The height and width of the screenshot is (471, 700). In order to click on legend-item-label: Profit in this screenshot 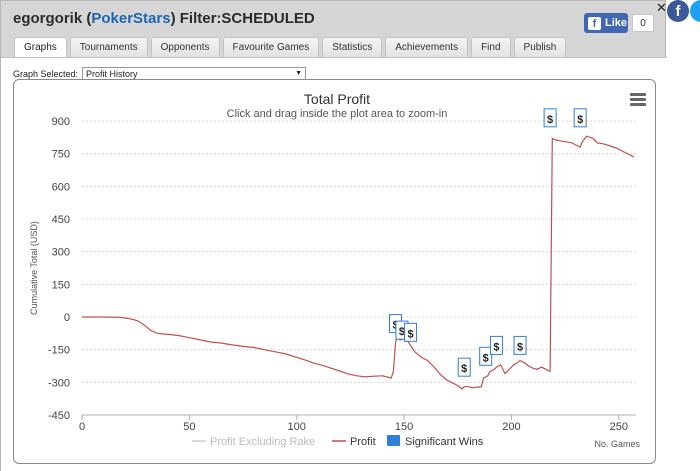, I will do `click(363, 442)`.